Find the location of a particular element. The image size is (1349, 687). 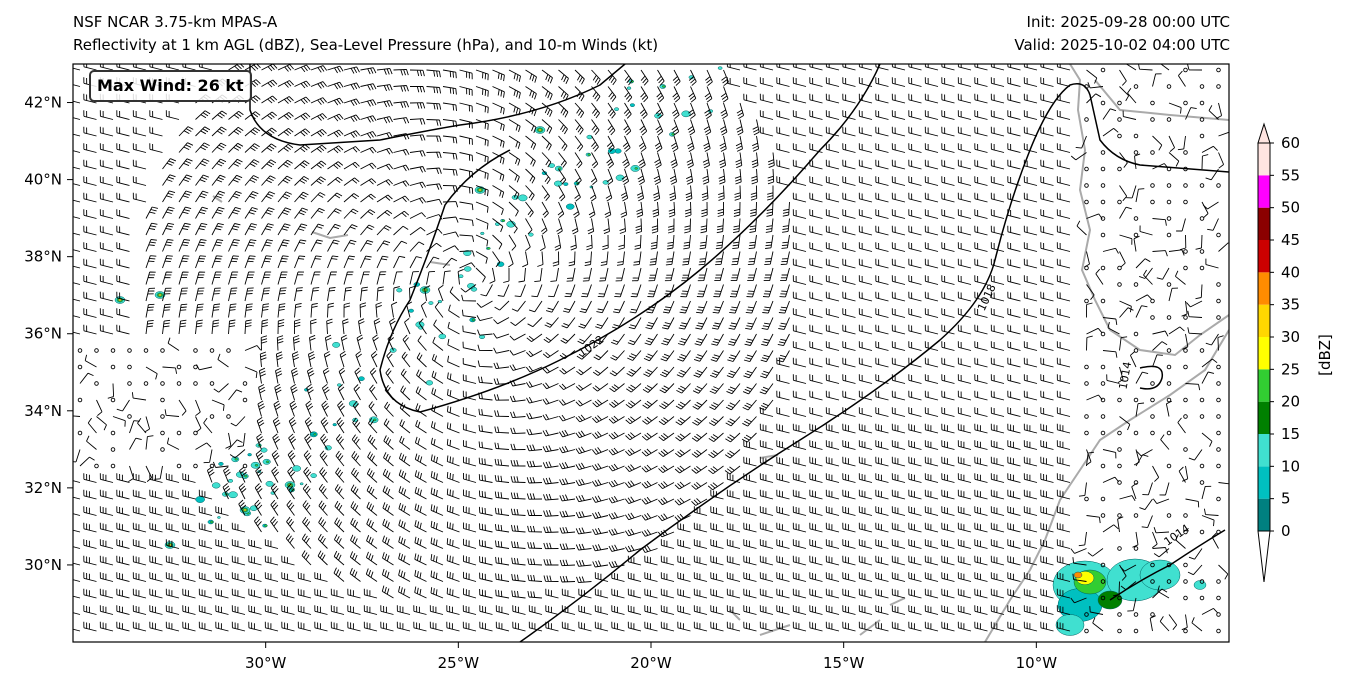

colorbar-tick-label: 20 is located at coordinates (1290, 402).